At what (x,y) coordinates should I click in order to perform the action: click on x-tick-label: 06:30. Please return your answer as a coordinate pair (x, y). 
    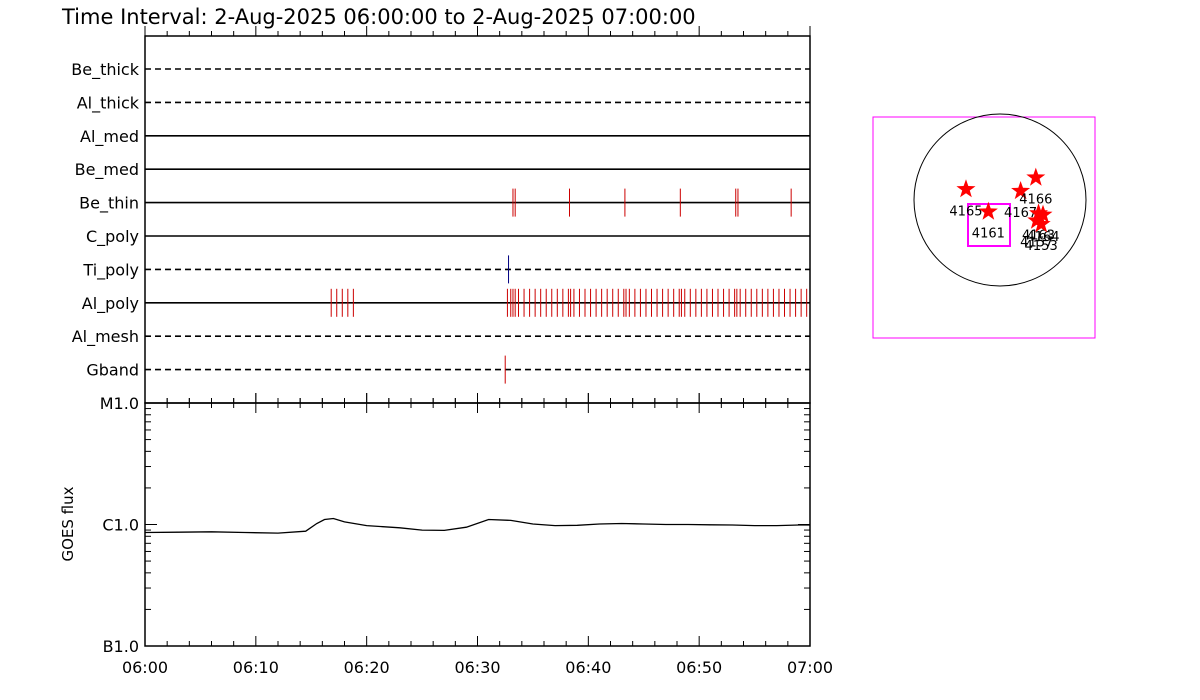
    Looking at the image, I should click on (477, 667).